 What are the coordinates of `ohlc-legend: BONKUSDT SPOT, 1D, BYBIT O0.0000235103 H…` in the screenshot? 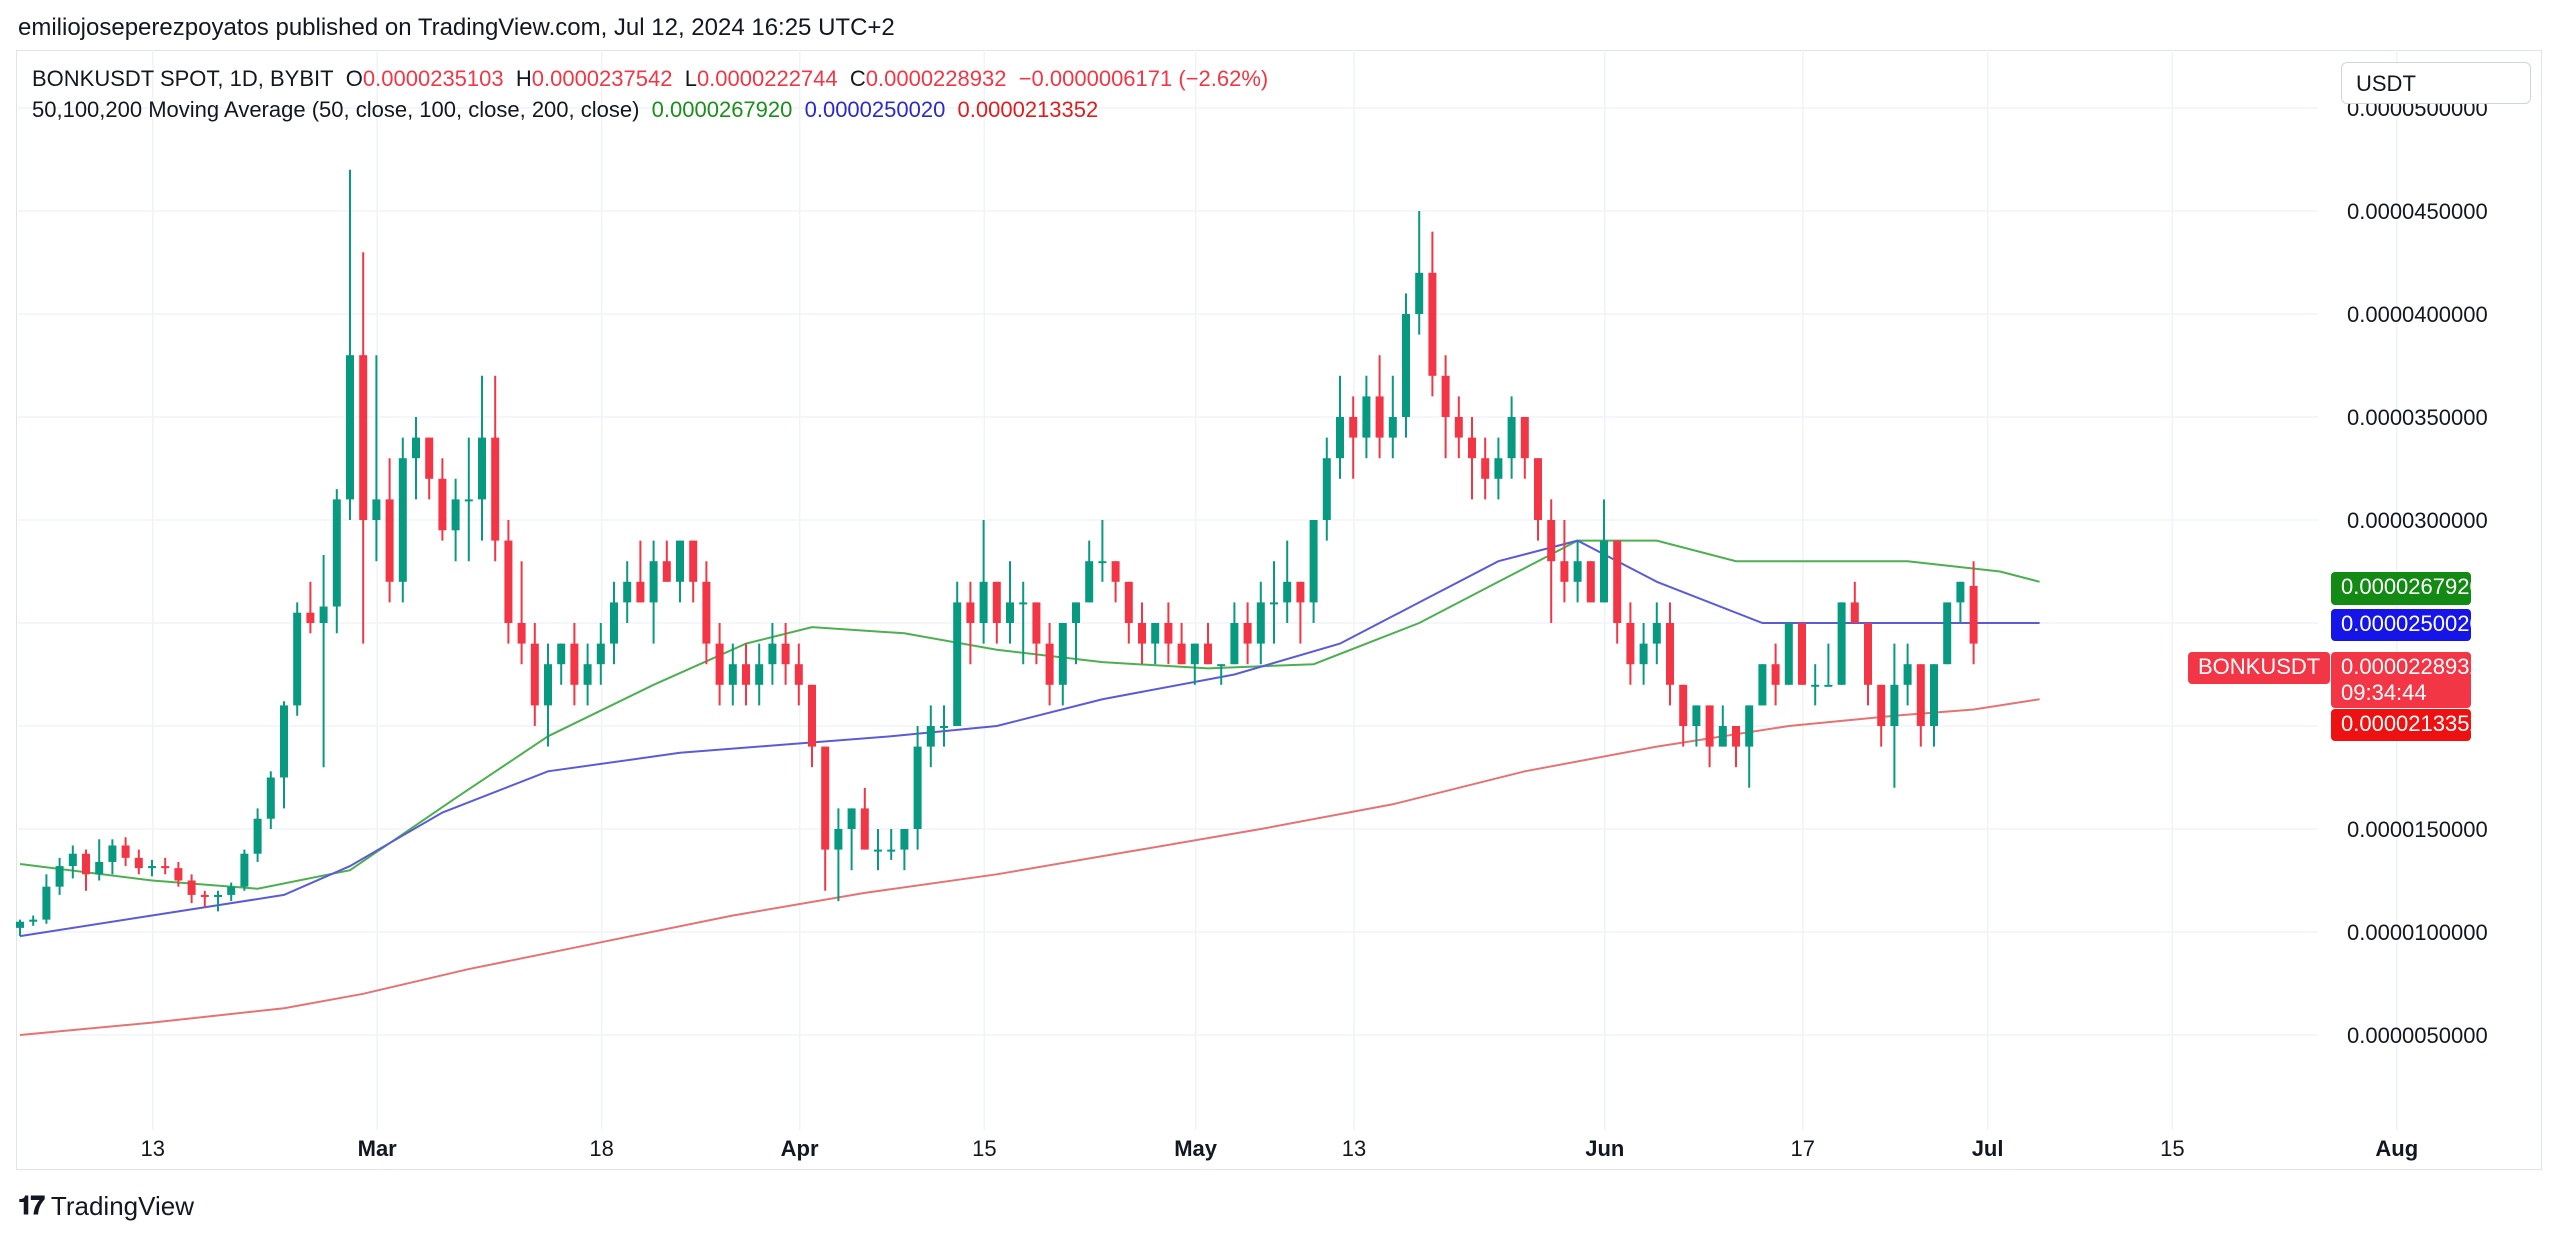 It's located at (650, 79).